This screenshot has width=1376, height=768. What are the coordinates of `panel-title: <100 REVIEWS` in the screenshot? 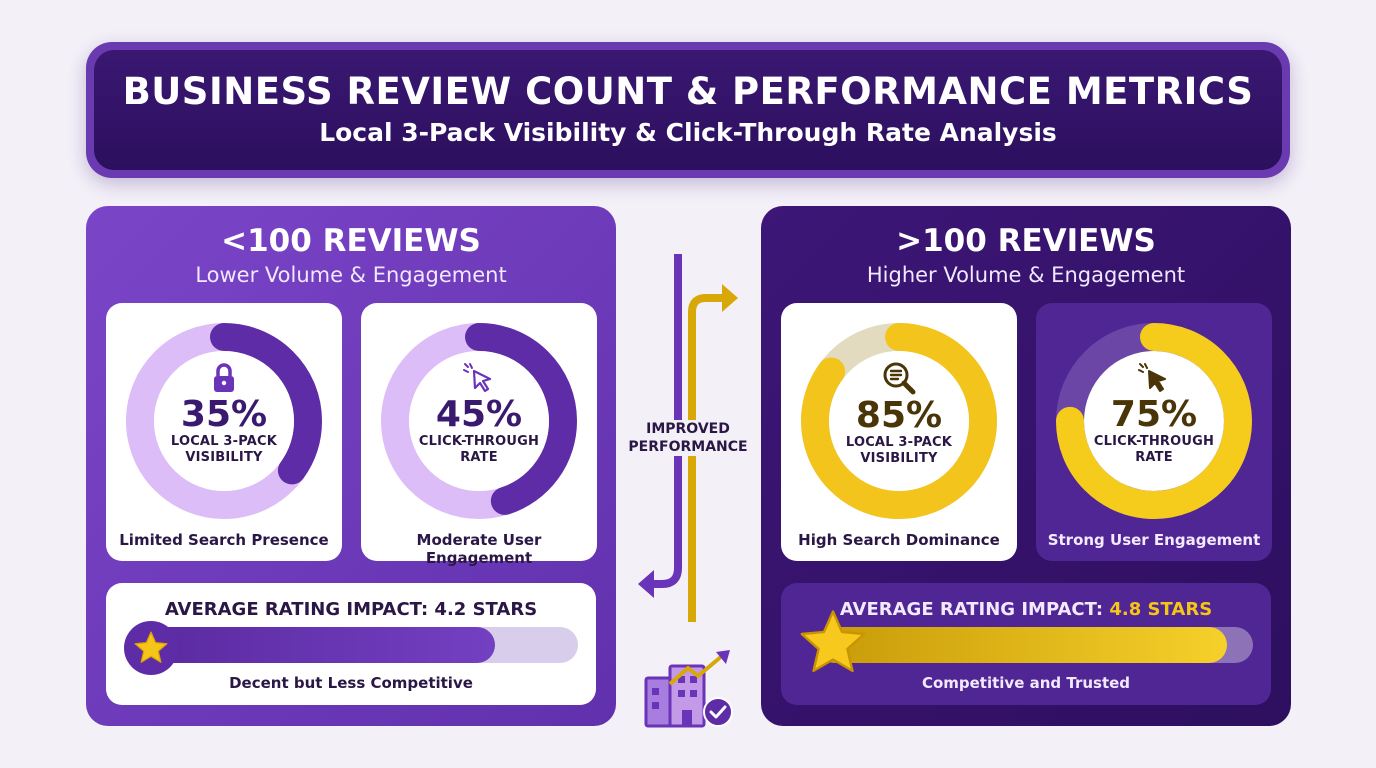 It's located at (351, 241).